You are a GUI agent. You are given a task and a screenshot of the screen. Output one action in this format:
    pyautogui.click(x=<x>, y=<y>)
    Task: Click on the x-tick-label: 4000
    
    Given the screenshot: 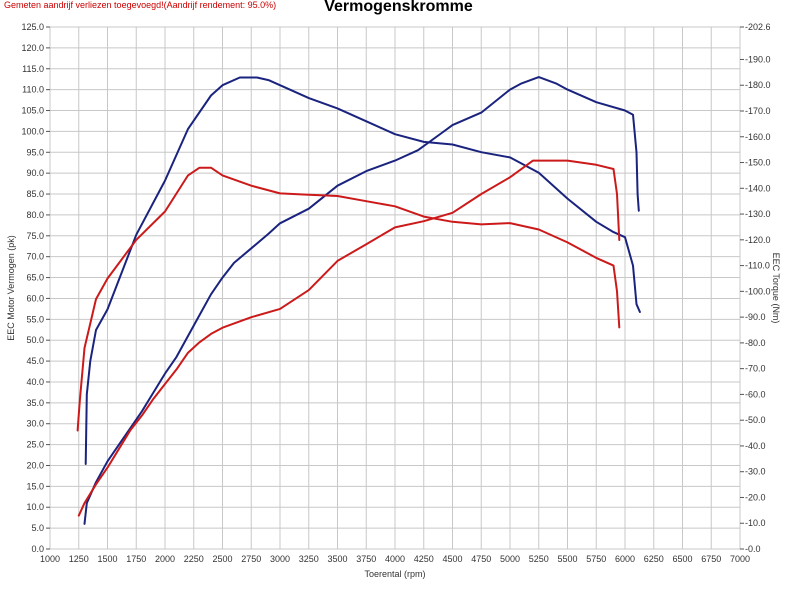 What is the action you would take?
    pyautogui.click(x=395, y=559)
    